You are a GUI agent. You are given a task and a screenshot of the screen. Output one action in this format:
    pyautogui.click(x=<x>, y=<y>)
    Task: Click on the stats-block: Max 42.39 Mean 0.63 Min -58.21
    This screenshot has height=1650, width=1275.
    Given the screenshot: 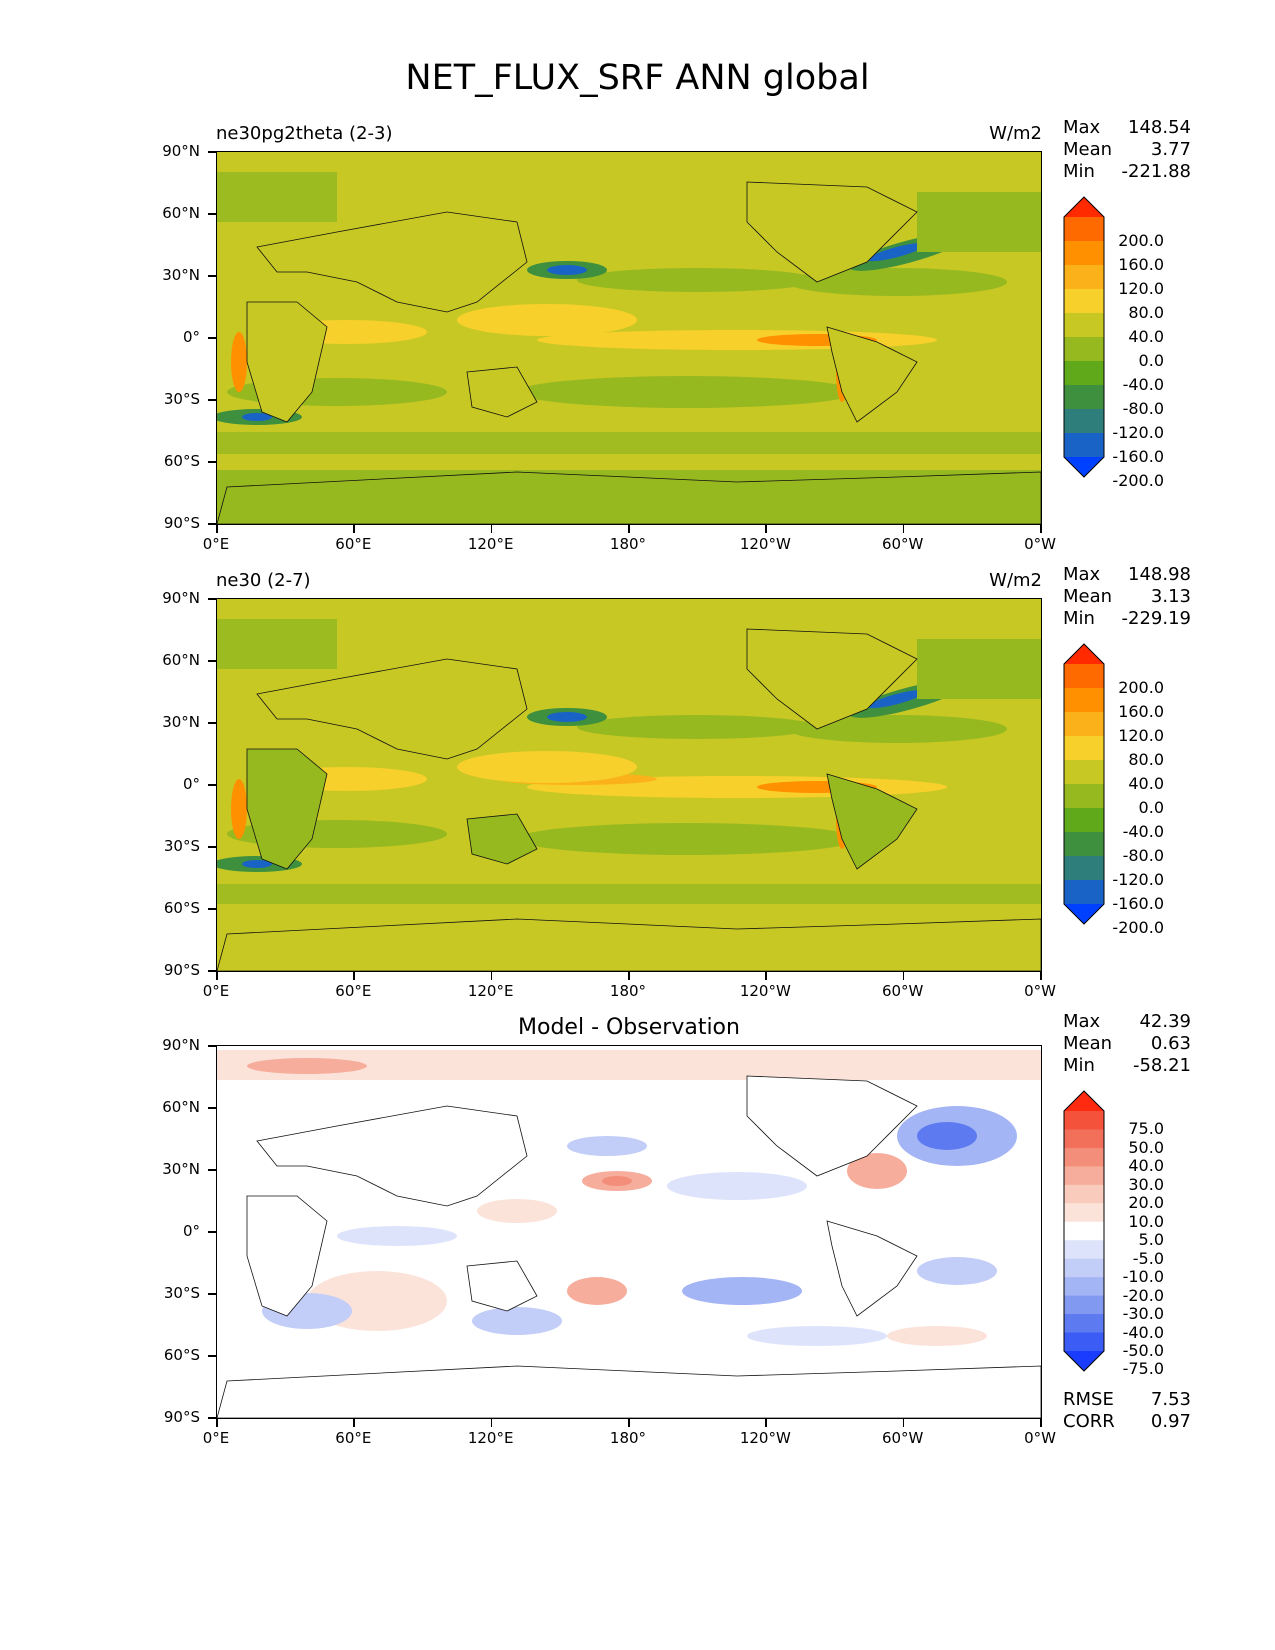 What is the action you would take?
    pyautogui.click(x=1127, y=1044)
    